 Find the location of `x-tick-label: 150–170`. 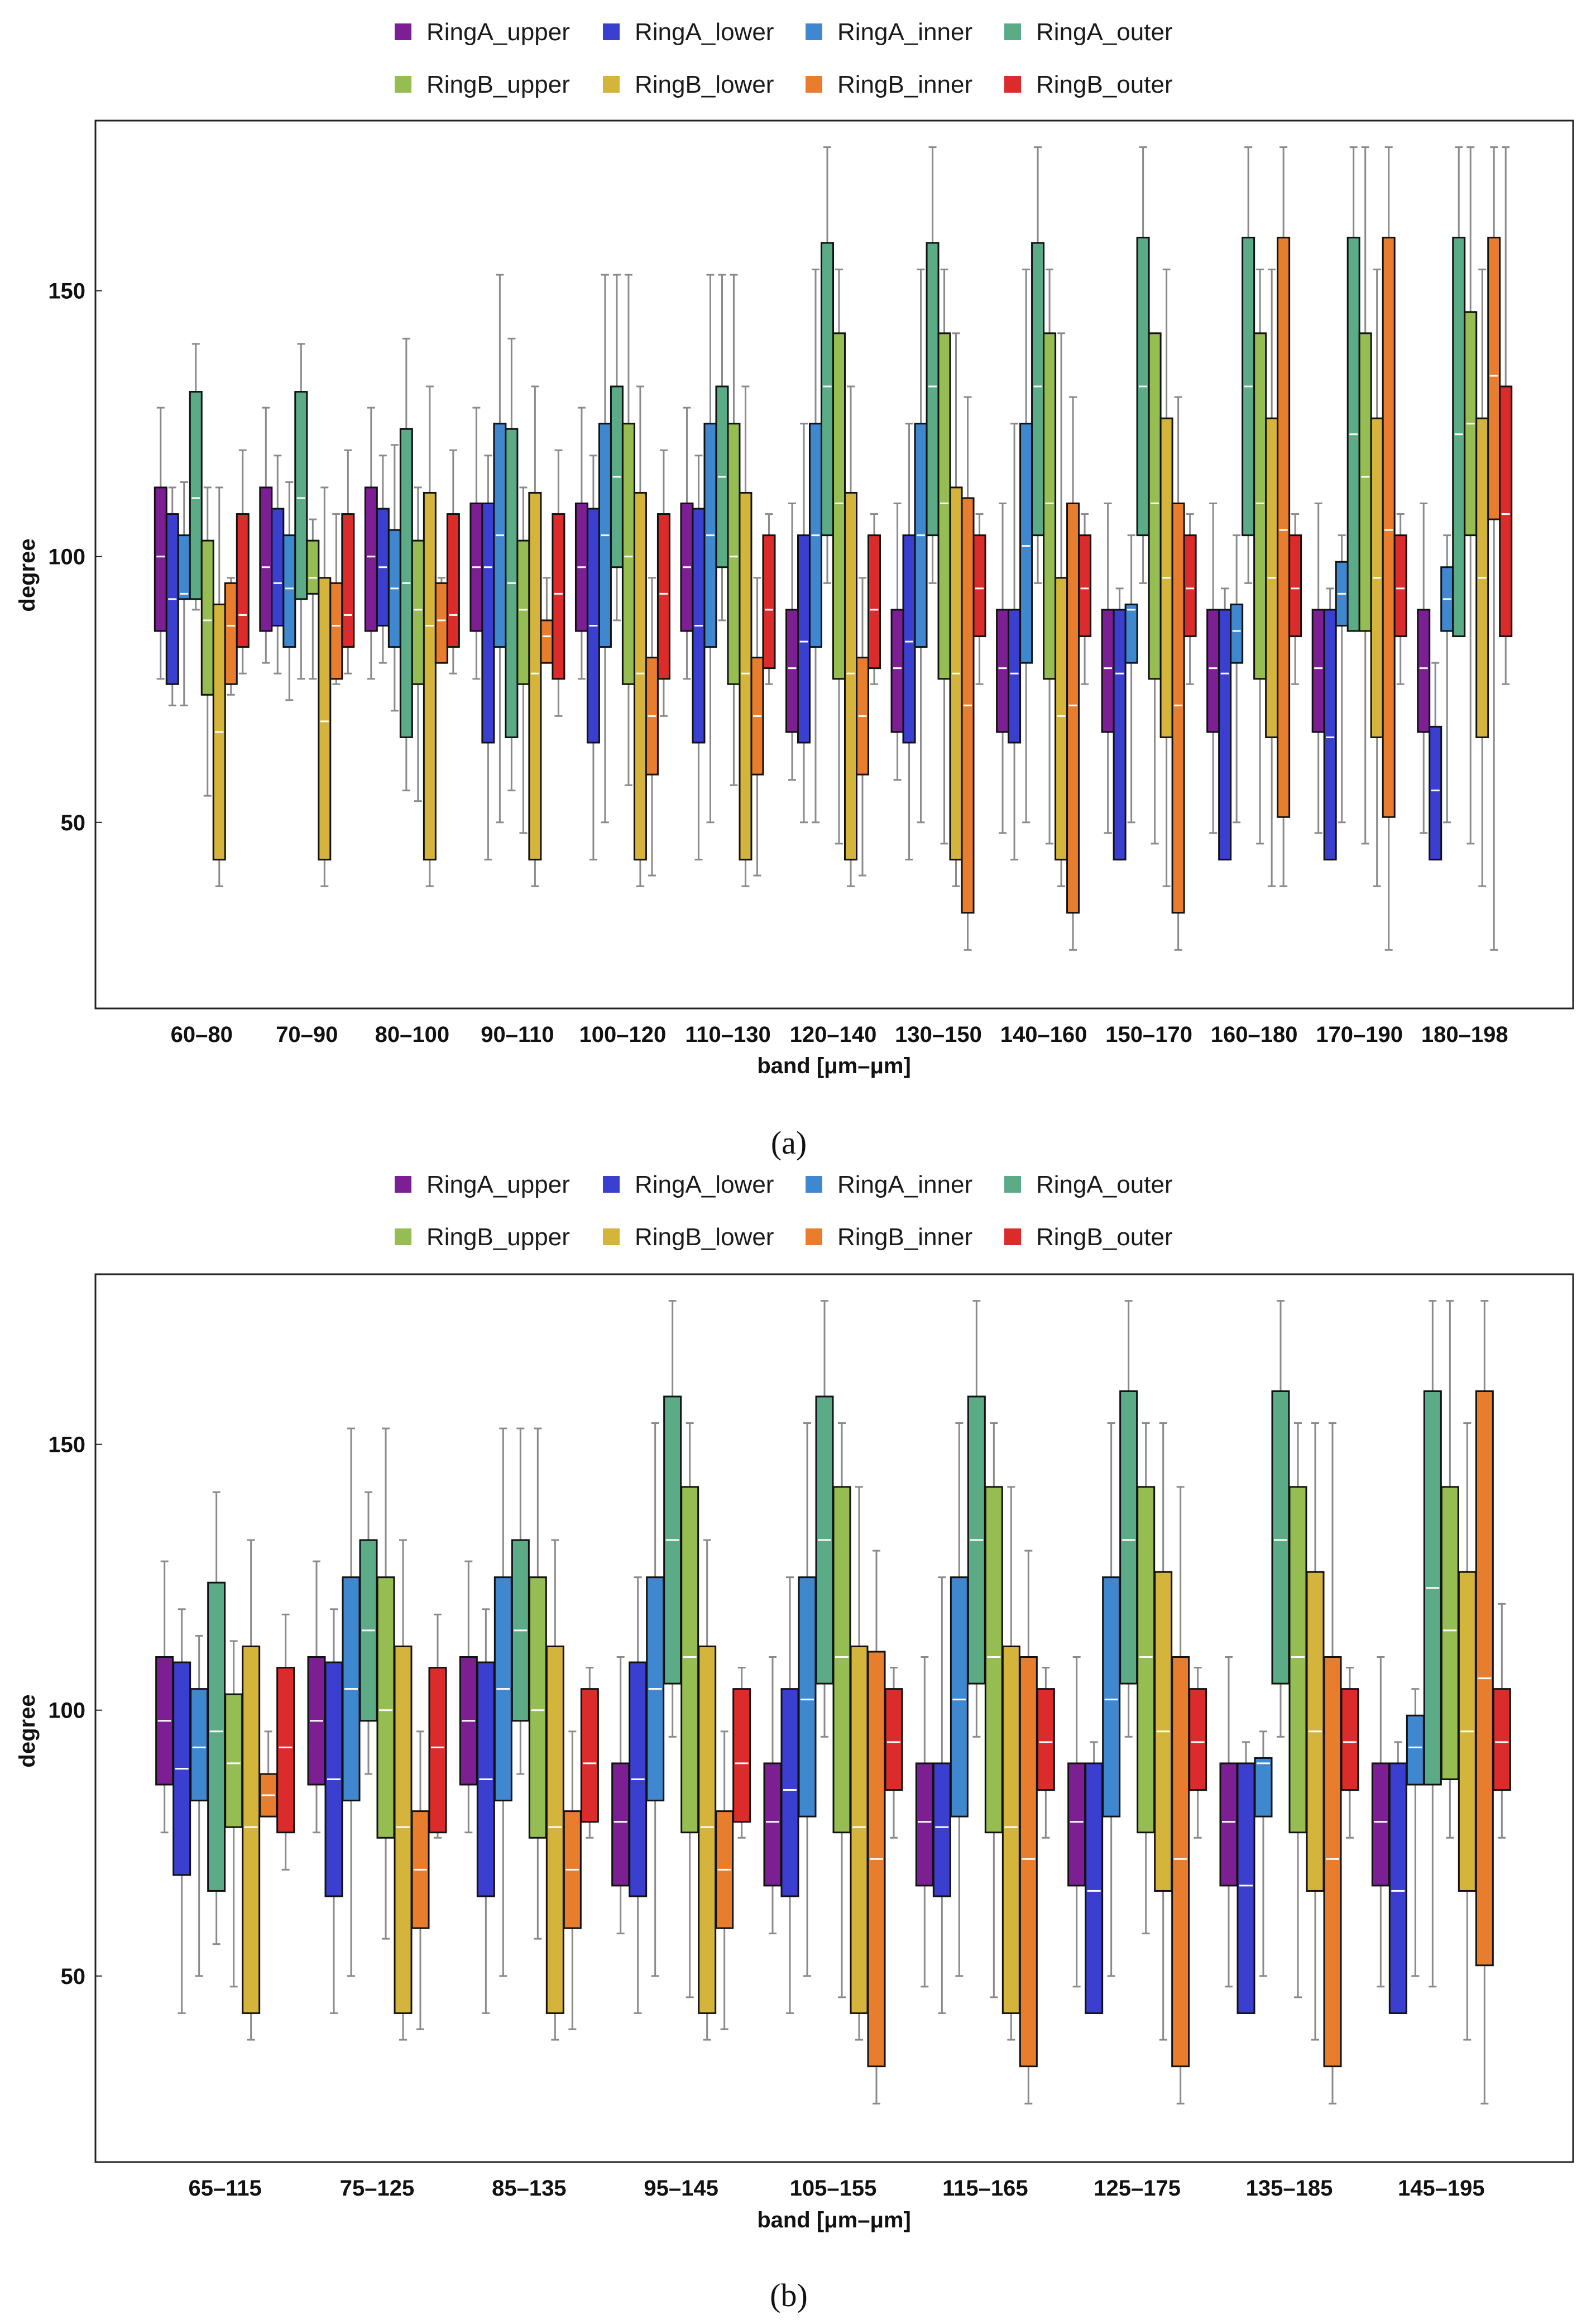

x-tick-label: 150–170 is located at coordinates (1148, 1034).